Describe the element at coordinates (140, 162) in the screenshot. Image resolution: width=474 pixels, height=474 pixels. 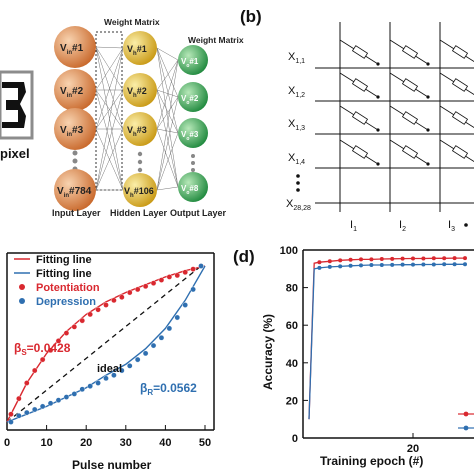
I see `hidden-ellipsis-dot` at that location.